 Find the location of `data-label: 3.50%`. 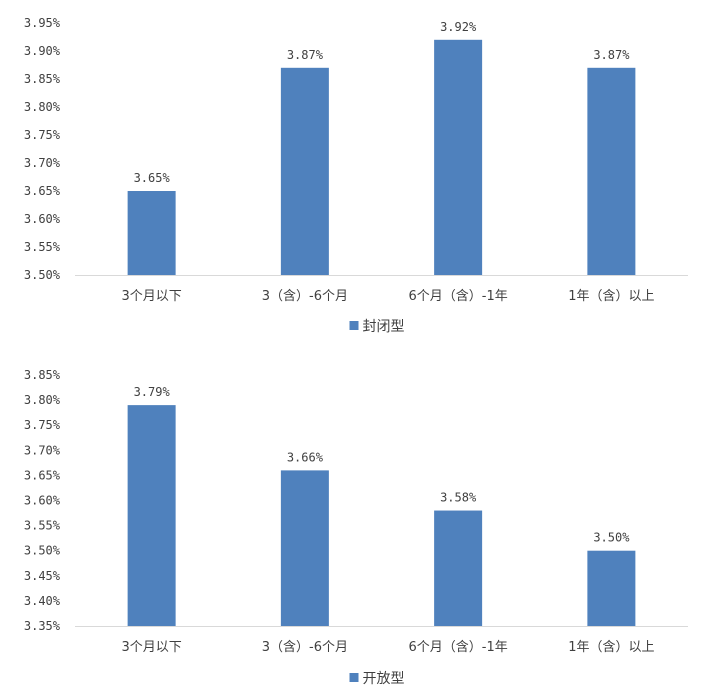

data-label: 3.50% is located at coordinates (611, 538).